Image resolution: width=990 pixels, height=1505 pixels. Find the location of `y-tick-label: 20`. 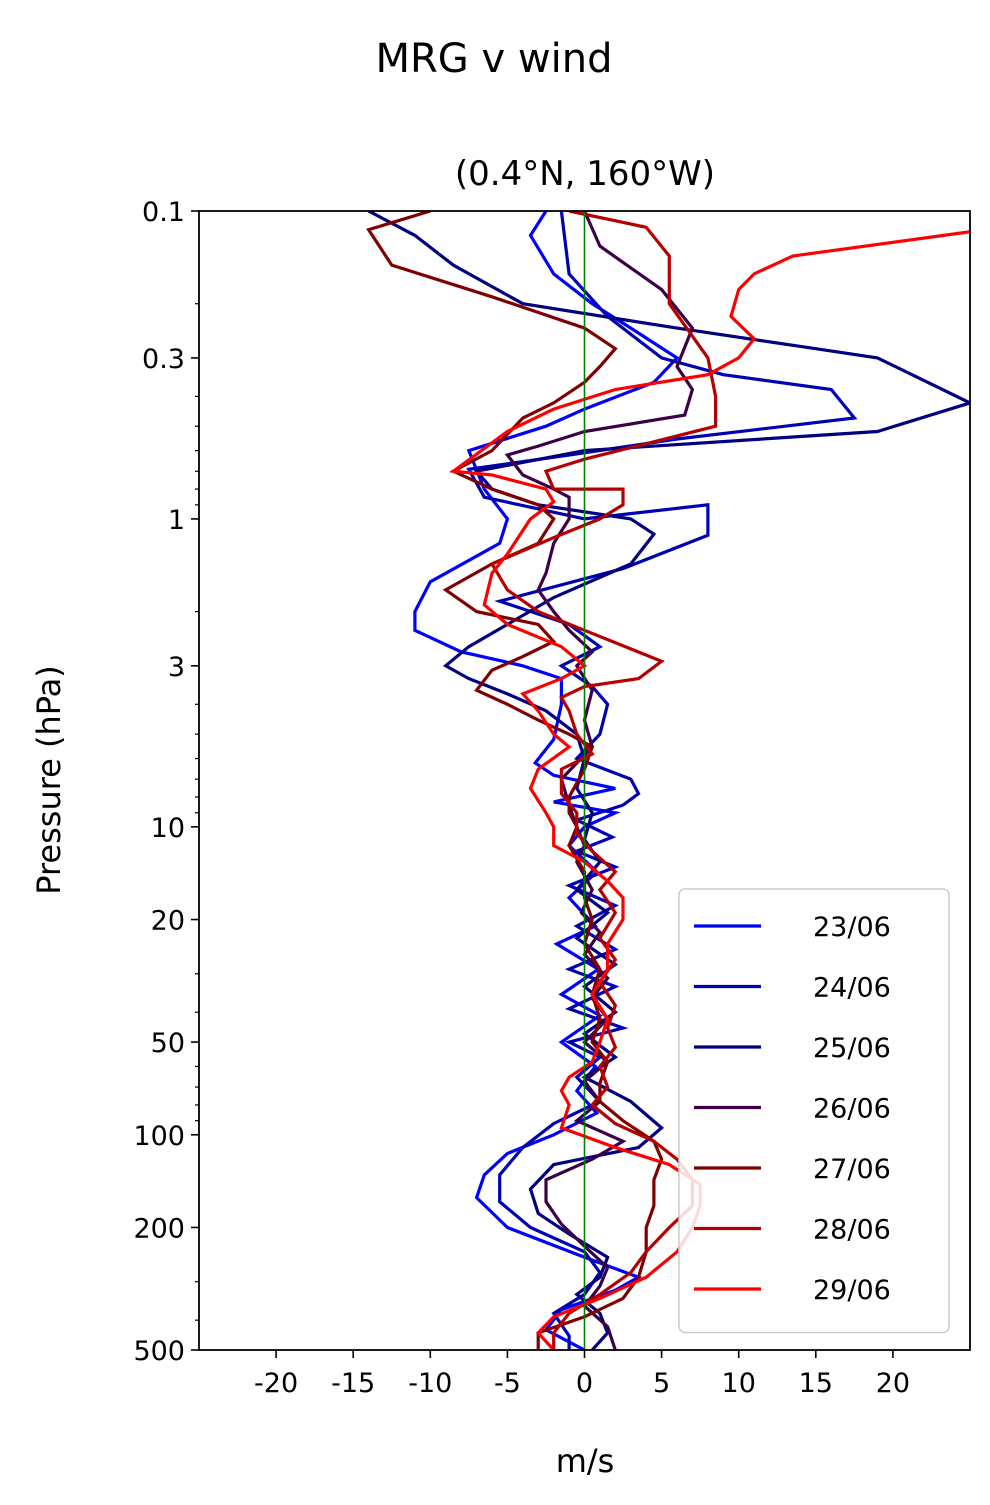

y-tick-label: 20 is located at coordinates (168, 921).